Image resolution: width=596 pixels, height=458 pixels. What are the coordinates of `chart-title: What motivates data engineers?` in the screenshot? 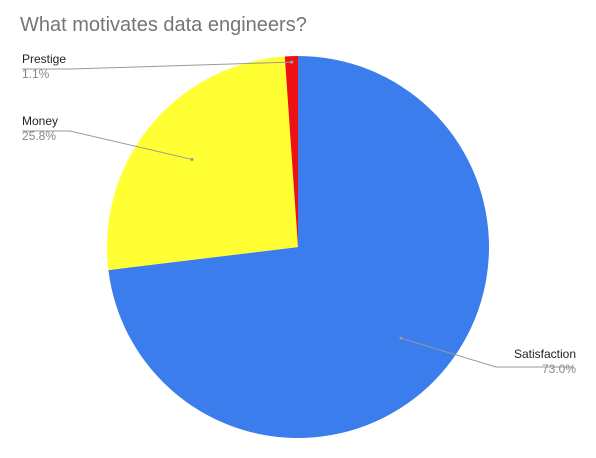 It's located at (163, 25).